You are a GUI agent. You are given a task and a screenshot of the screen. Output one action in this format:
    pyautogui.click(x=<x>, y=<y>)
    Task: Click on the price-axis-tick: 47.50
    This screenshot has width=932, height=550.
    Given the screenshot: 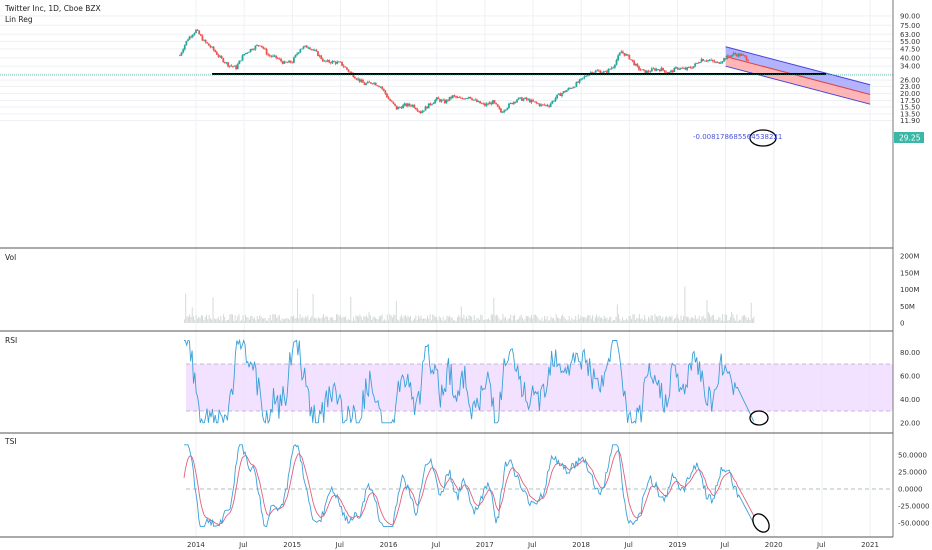 What is the action you would take?
    pyautogui.click(x=910, y=49)
    